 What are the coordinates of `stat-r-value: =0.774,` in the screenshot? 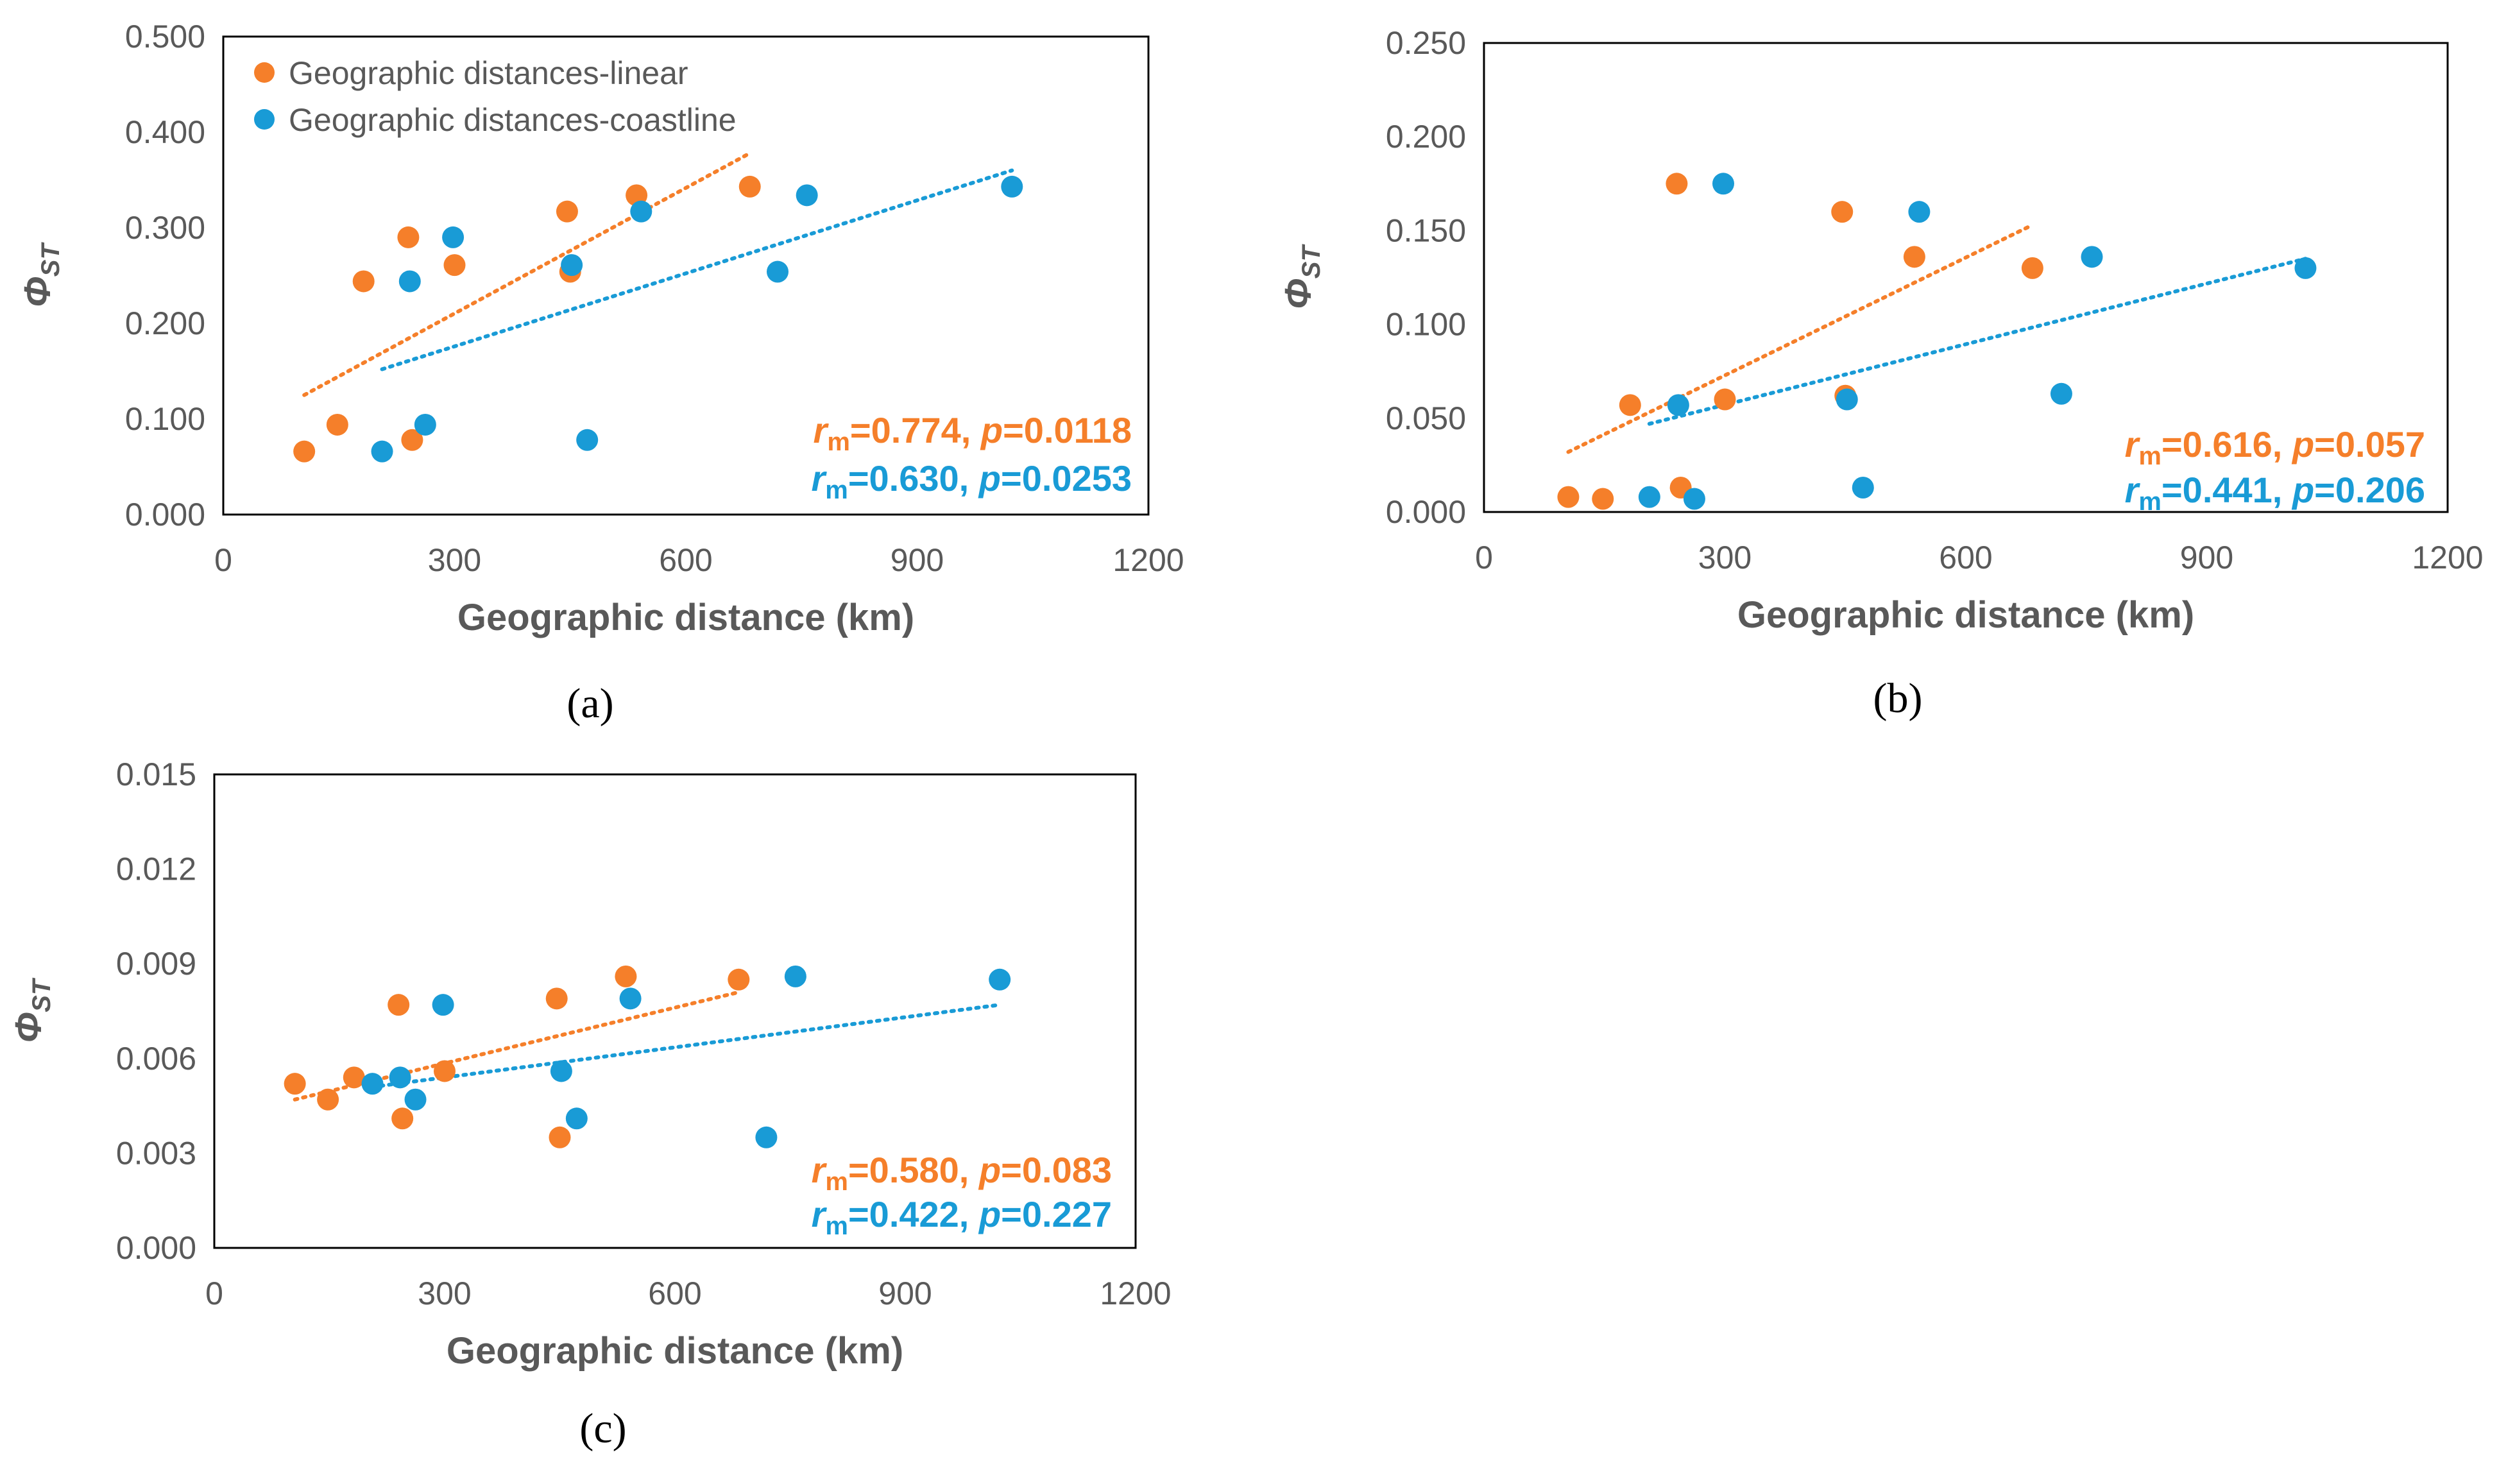 It's located at (915, 430).